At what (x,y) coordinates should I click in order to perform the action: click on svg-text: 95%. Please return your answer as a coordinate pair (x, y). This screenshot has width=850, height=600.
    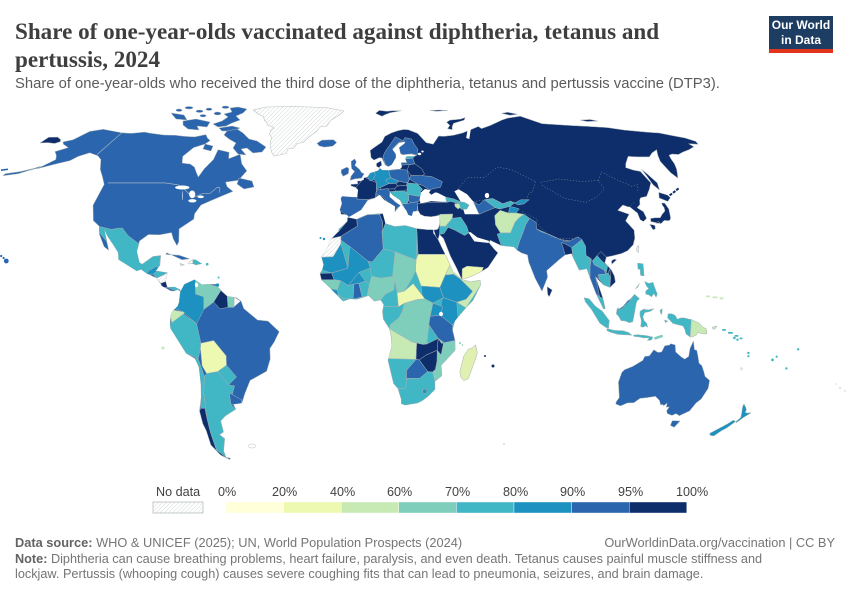
    Looking at the image, I should click on (630, 492).